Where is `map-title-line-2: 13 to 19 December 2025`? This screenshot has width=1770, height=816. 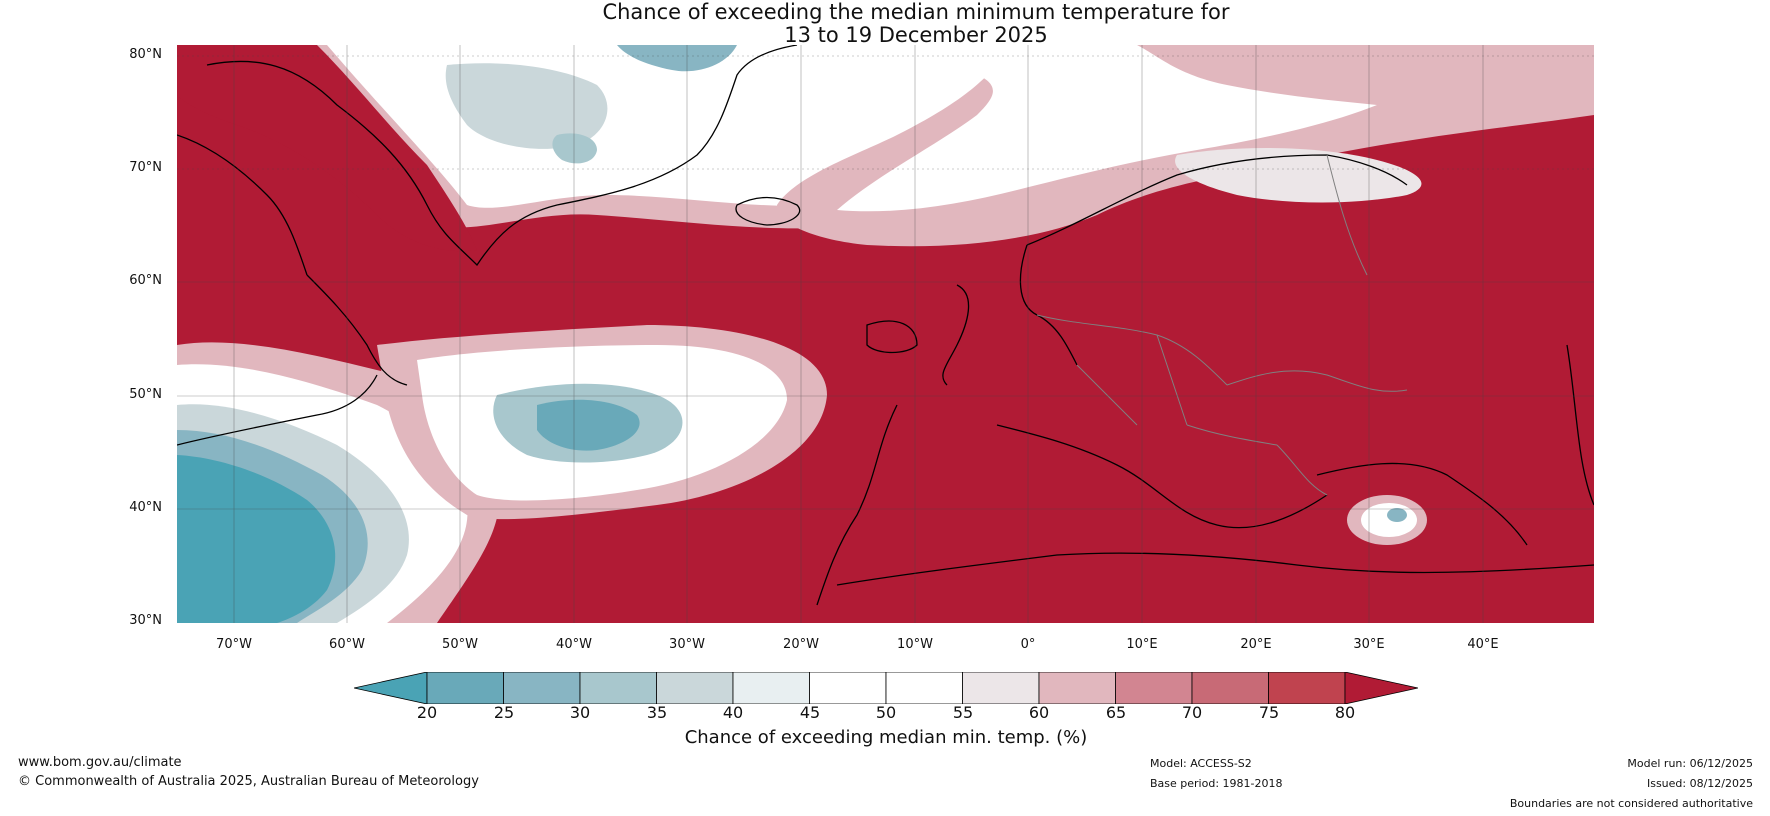
map-title-line-2: 13 to 19 December 2025 is located at coordinates (916, 35).